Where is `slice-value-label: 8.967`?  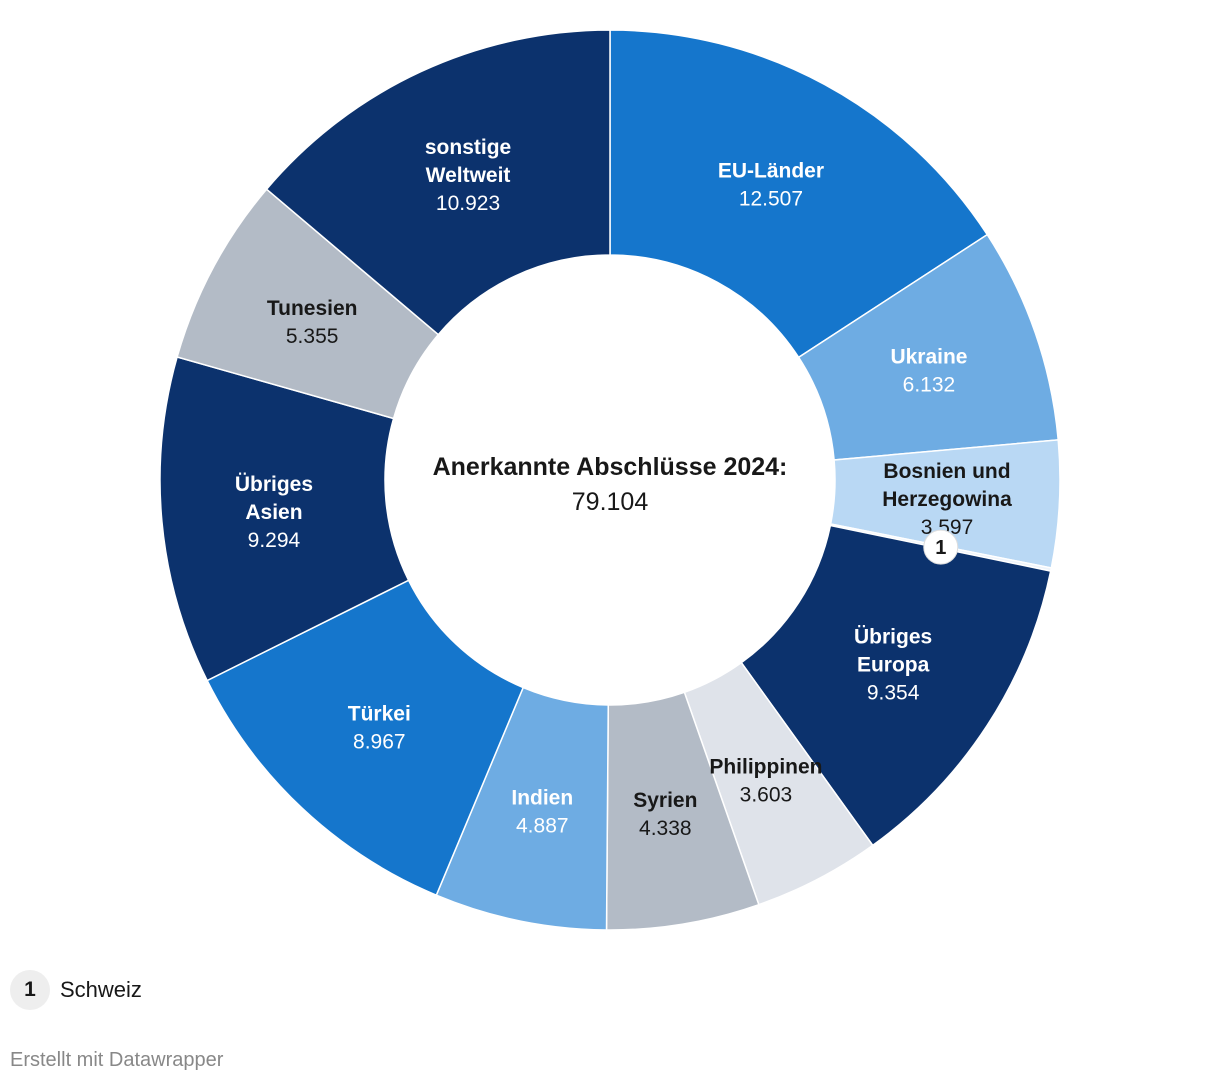
slice-value-label: 8.967 is located at coordinates (379, 741).